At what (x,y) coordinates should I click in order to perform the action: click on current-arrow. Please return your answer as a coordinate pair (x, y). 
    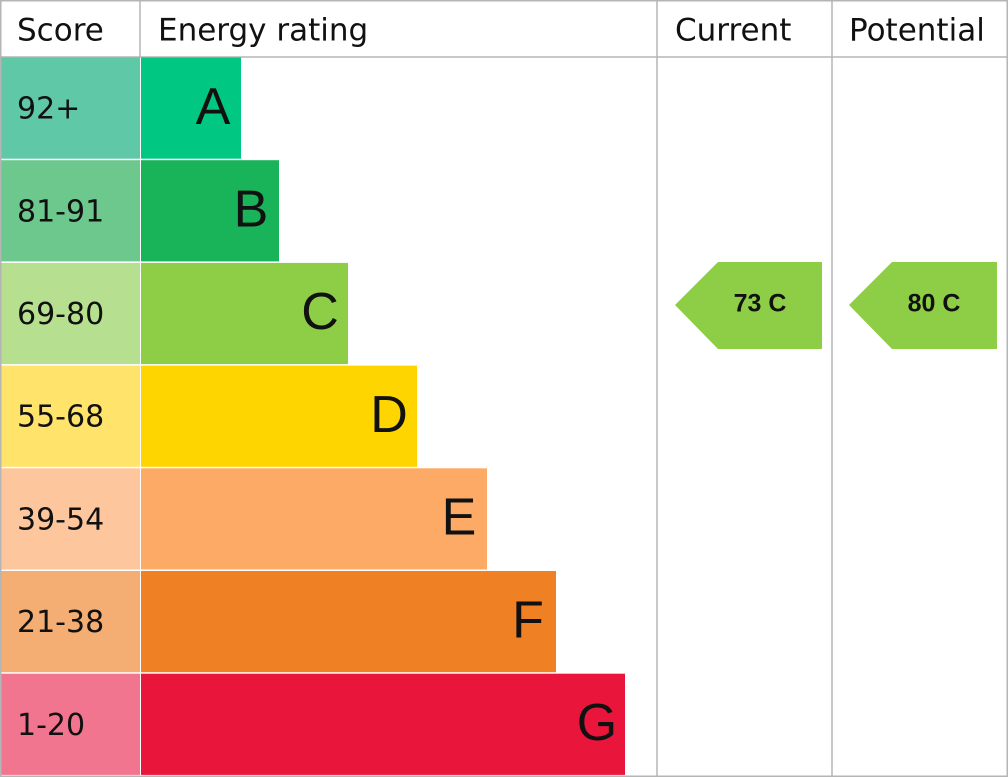
    Looking at the image, I should click on (748, 305).